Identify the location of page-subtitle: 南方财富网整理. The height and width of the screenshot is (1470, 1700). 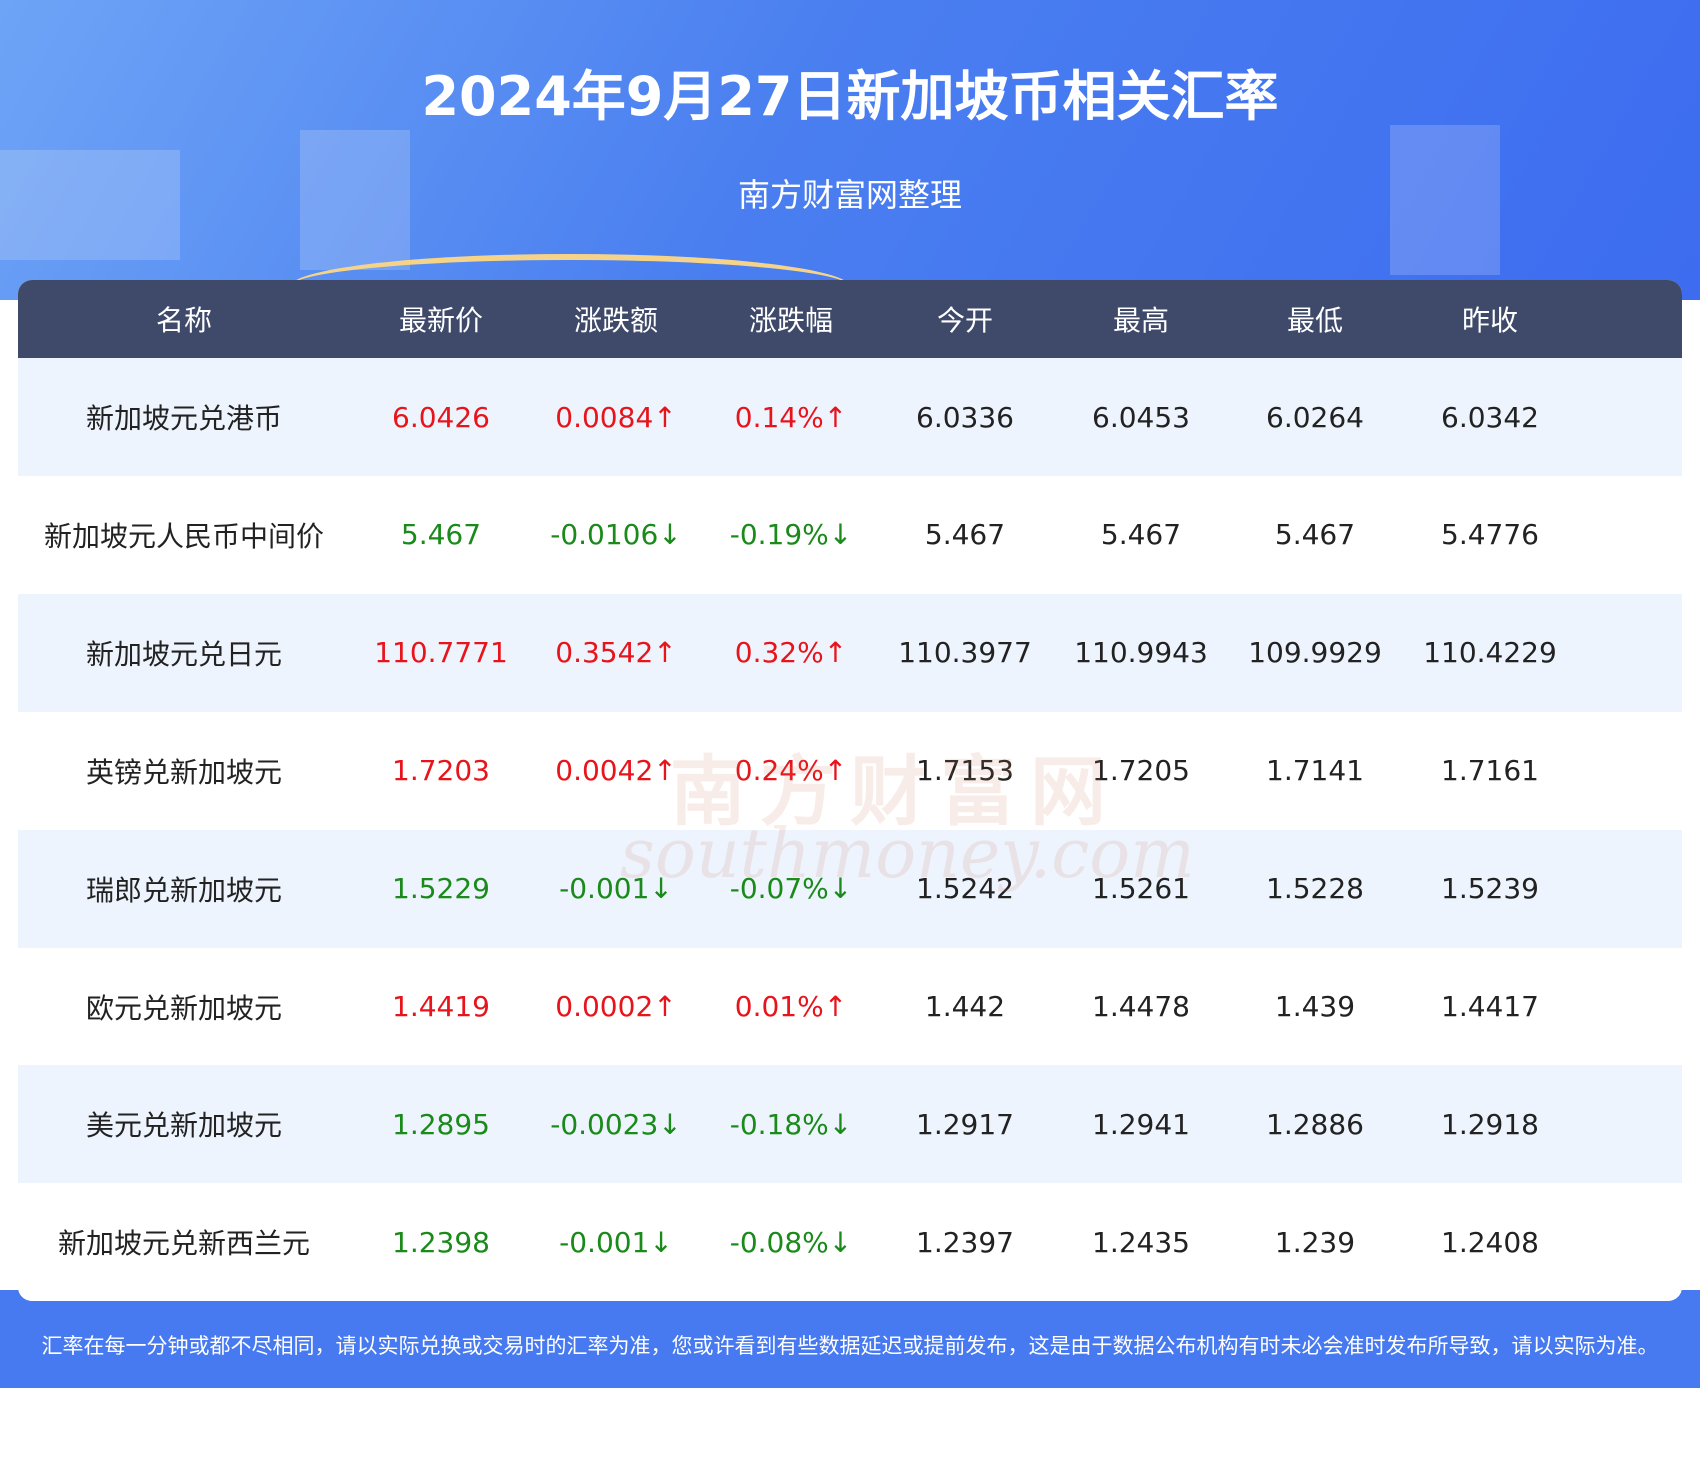
(849, 195).